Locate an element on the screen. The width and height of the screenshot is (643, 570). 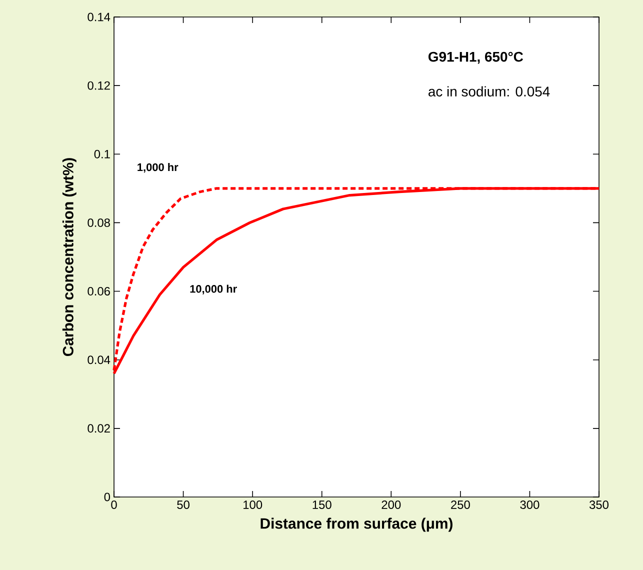
y-tick-label: 0.02 is located at coordinates (99, 428).